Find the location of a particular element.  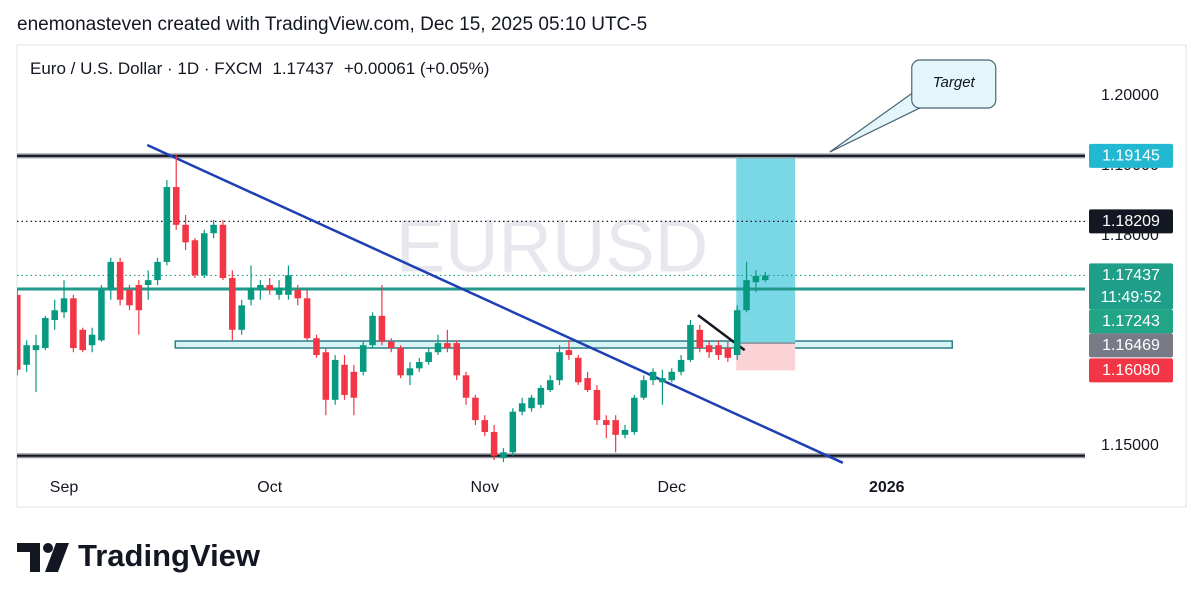

watermark: EURUSD is located at coordinates (552, 246).